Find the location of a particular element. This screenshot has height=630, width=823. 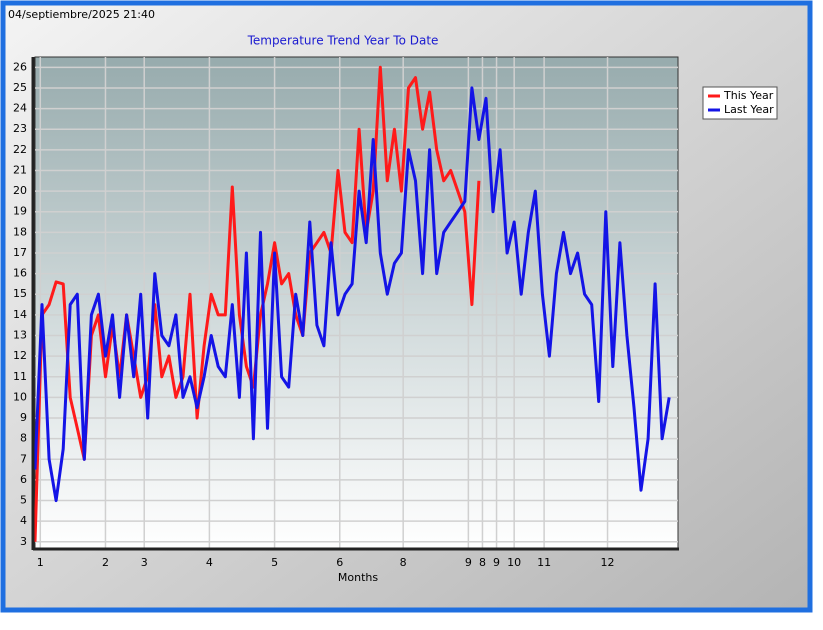

legend is located at coordinates (740, 103).